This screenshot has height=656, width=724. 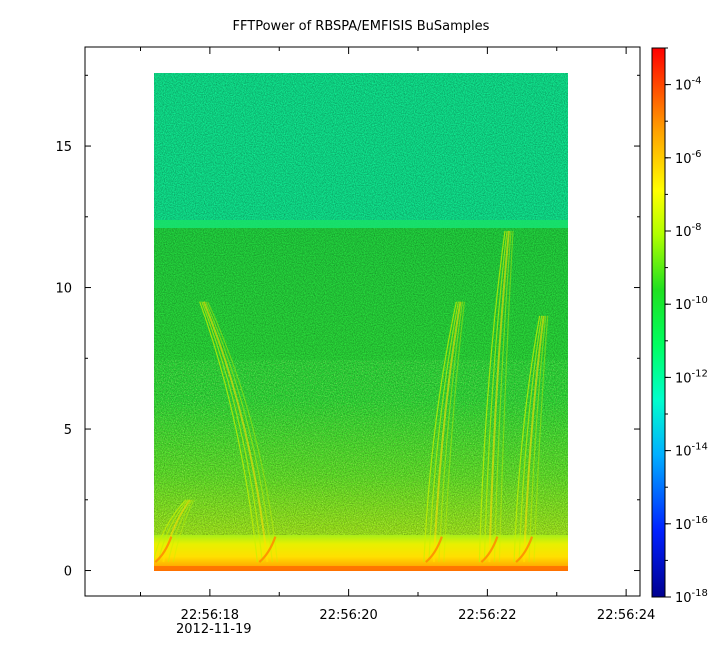 I want to click on chart-title: FFTPower of RBSPA/EMFISIS BuSamples, so click(x=361, y=26).